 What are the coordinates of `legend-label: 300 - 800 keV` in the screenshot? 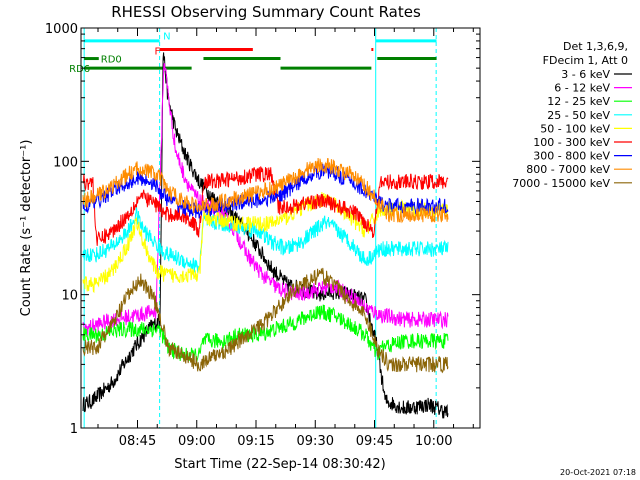 It's located at (571, 156).